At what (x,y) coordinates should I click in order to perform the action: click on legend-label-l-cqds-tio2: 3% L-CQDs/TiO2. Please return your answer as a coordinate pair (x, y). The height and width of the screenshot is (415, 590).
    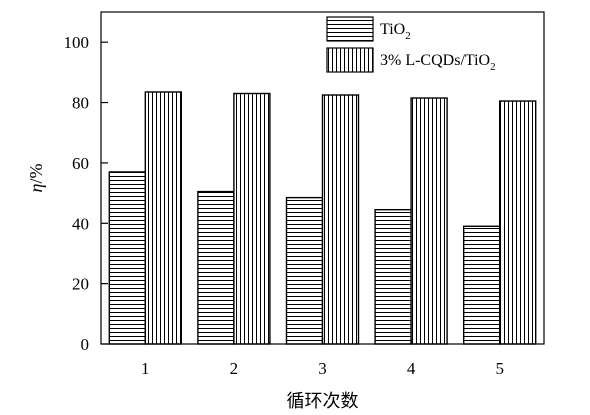
    Looking at the image, I should click on (438, 62).